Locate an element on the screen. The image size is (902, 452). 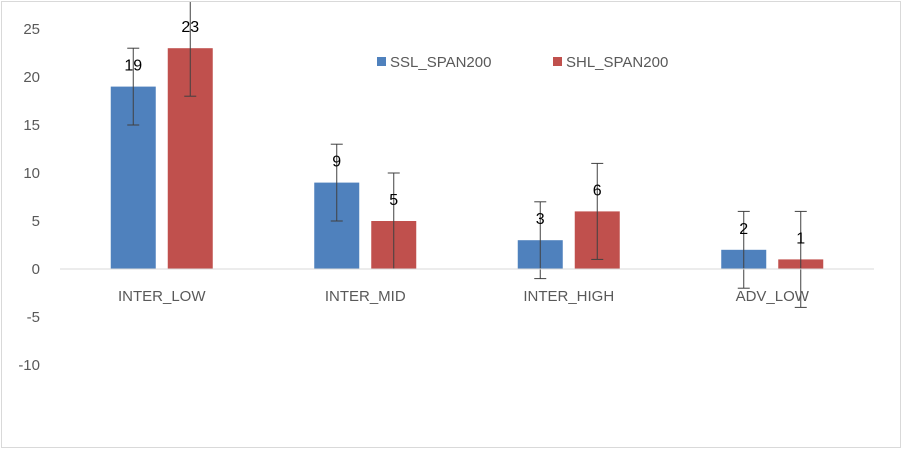
y-axis: 25 20 15 10 5 0 -5 -10 is located at coordinates (29, 197).